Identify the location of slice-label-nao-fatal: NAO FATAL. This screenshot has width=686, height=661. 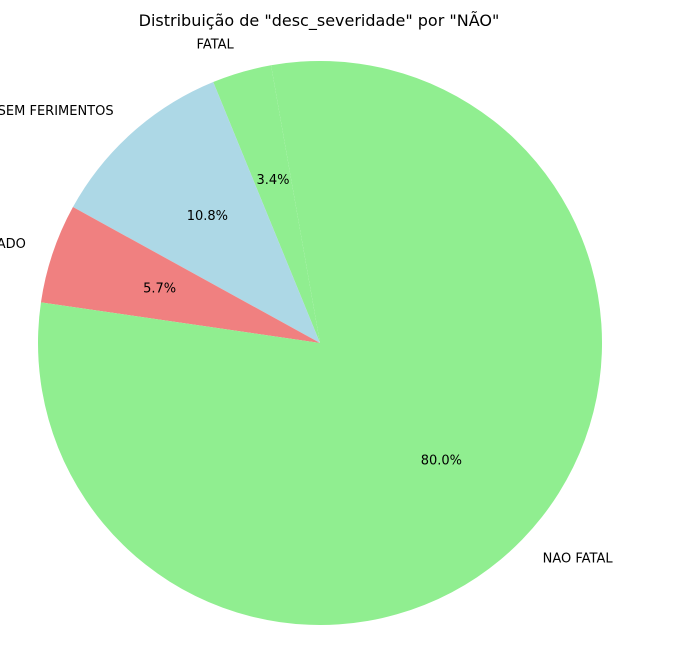
(578, 559).